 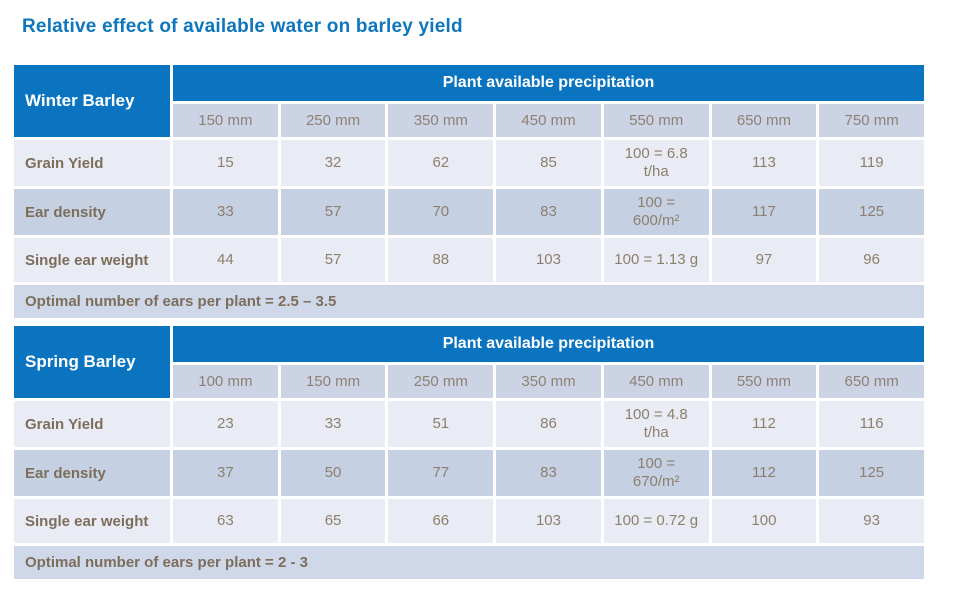 I want to click on winter-column-header: 150 mm, so click(x=225, y=120).